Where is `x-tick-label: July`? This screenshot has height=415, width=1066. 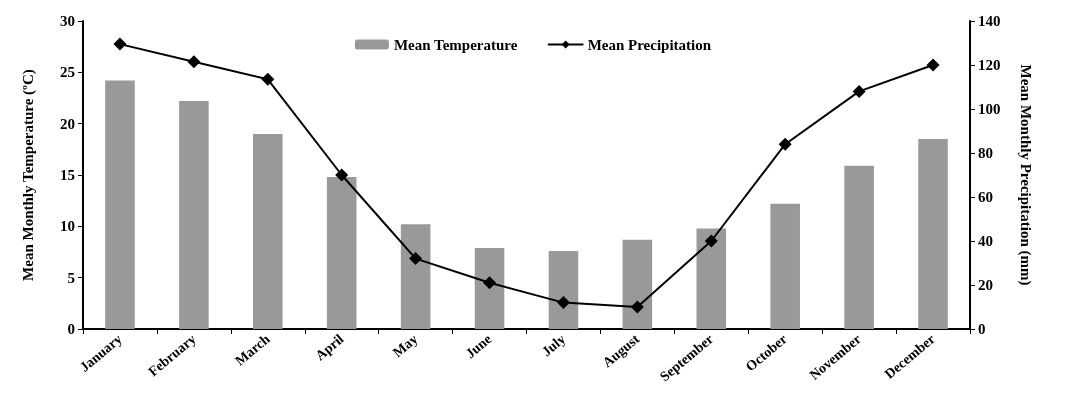
x-tick-label: July is located at coordinates (553, 345).